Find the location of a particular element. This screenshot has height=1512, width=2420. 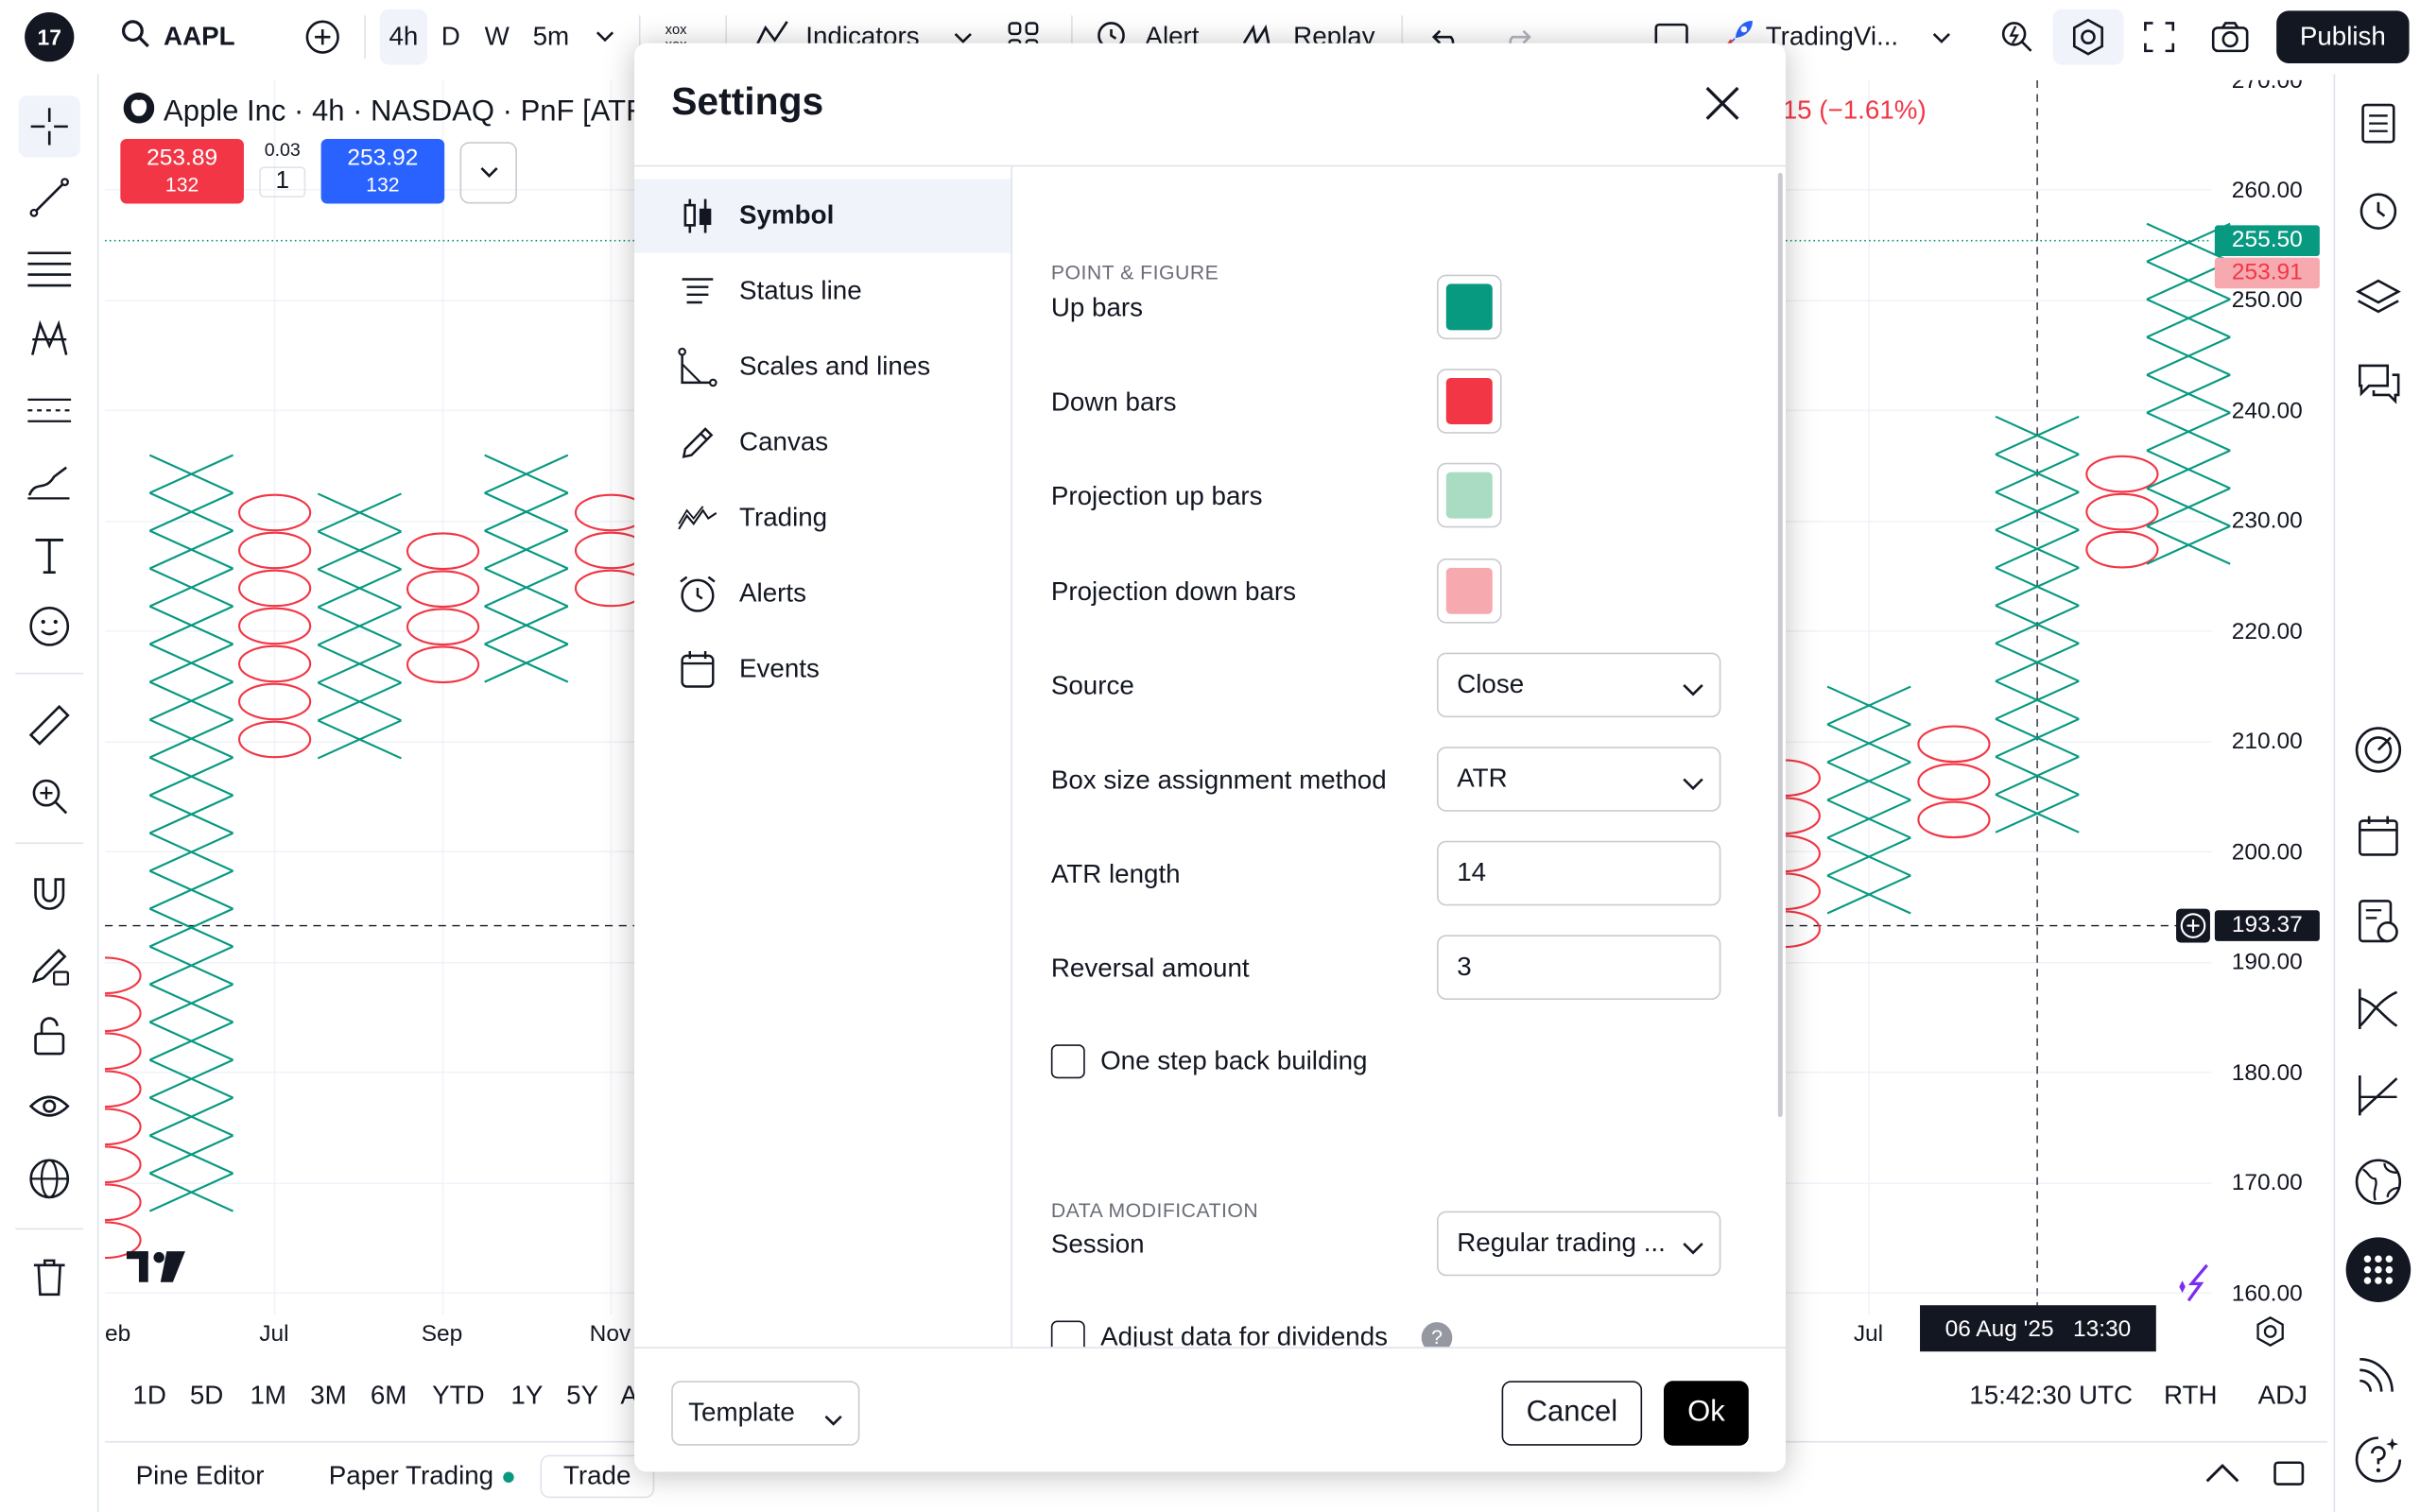

nav-item-canvas: Canvas is located at coordinates (822, 442).